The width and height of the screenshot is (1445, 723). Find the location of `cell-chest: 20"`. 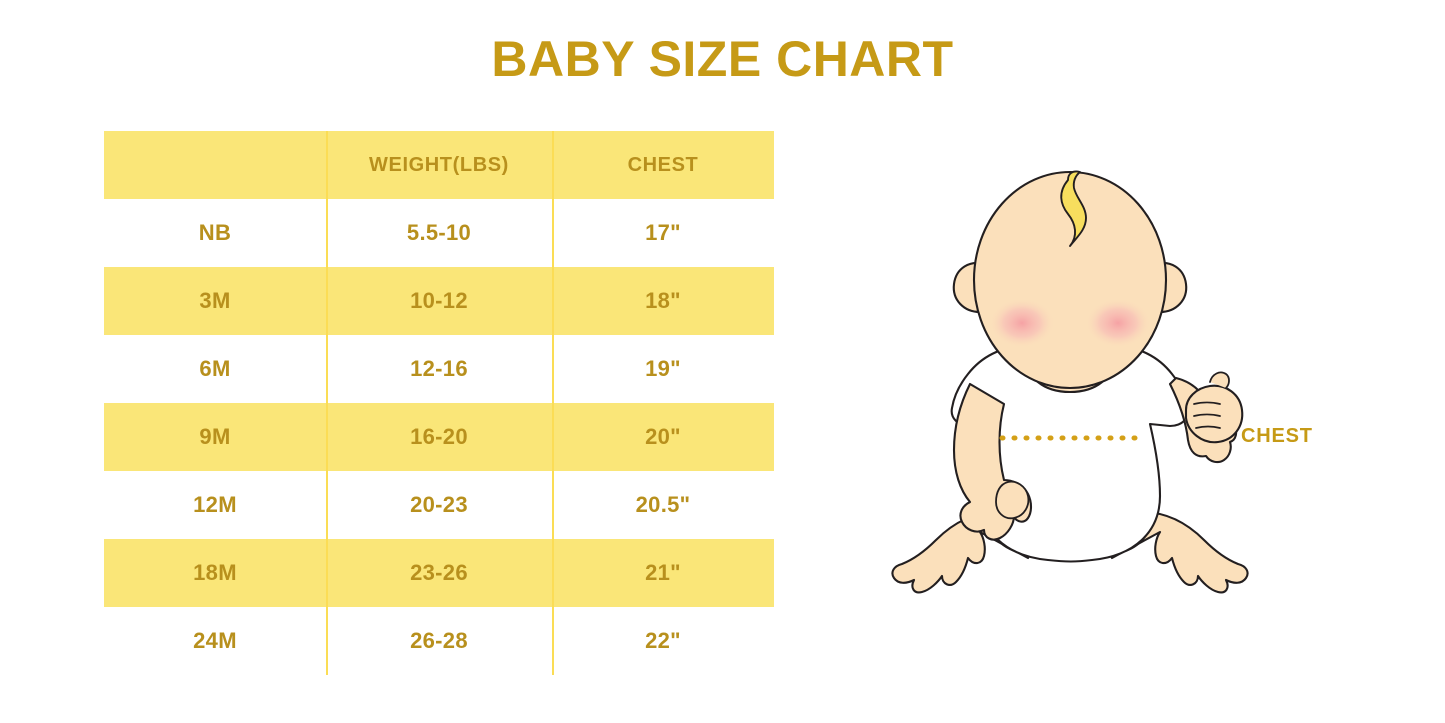

cell-chest: 20" is located at coordinates (663, 436).